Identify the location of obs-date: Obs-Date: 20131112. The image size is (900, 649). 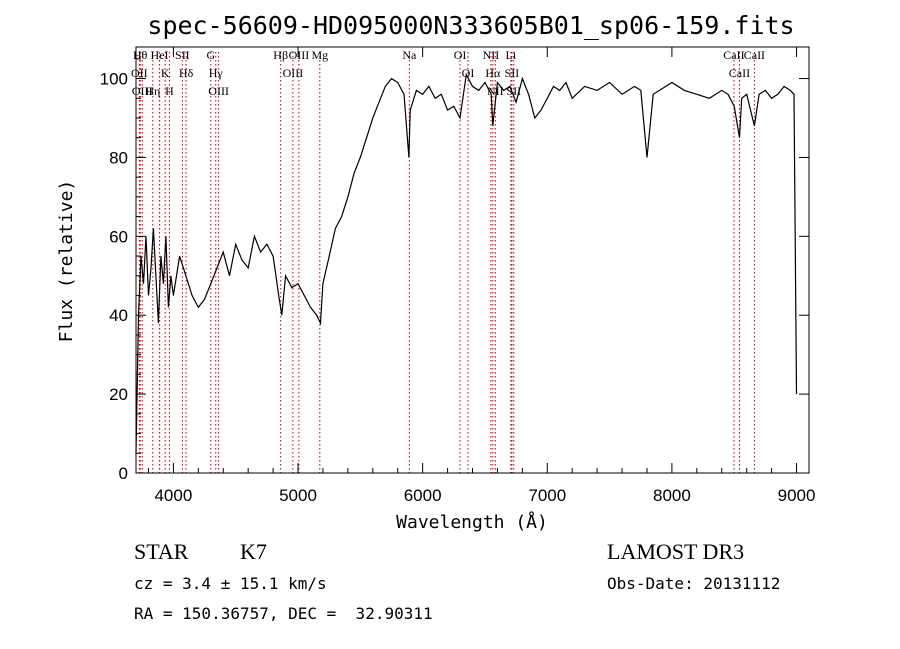
(694, 583).